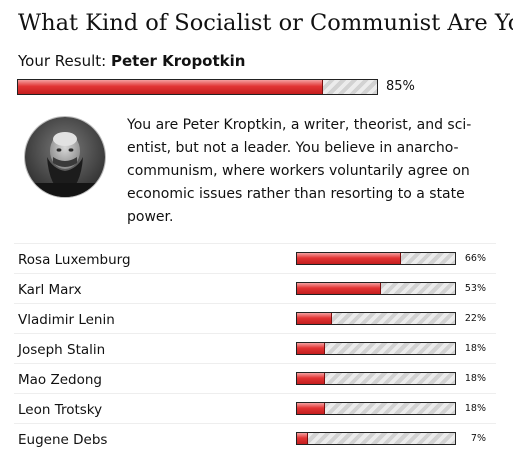  Describe the element at coordinates (475, 288) in the screenshot. I see `result-row-percent: 53%` at that location.